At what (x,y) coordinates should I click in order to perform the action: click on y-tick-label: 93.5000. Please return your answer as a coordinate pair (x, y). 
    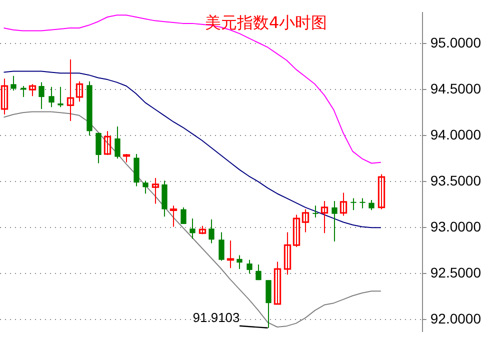
    Looking at the image, I should click on (456, 180).